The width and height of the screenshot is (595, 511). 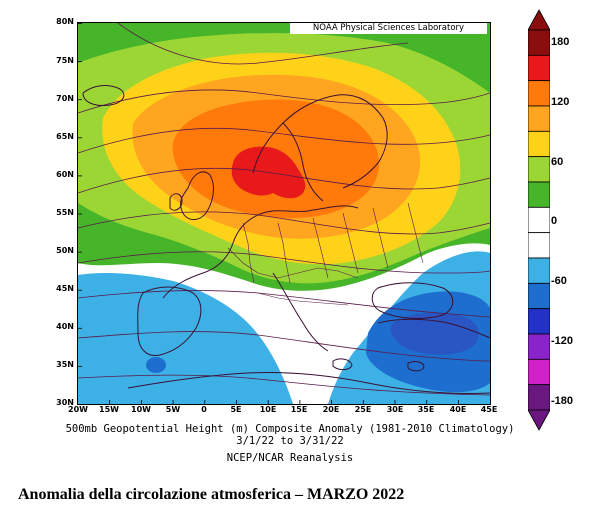 What do you see at coordinates (539, 420) in the screenshot?
I see `colorbar-arrow-bottom` at bounding box center [539, 420].